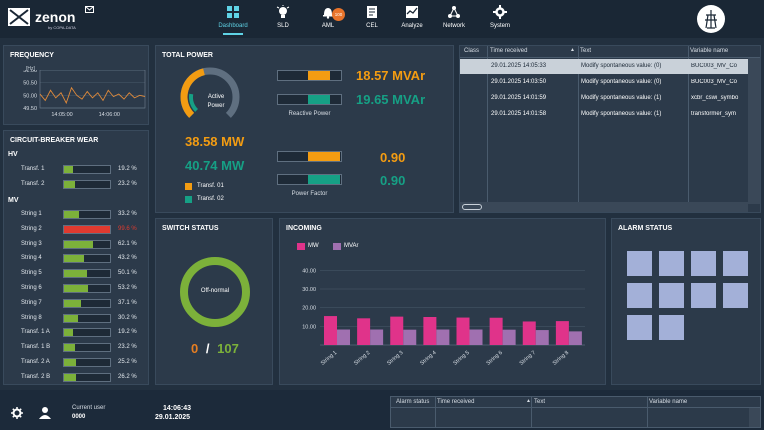  Describe the element at coordinates (187, 55) in the screenshot. I see `total-power-title: TOTAL POWER` at that location.